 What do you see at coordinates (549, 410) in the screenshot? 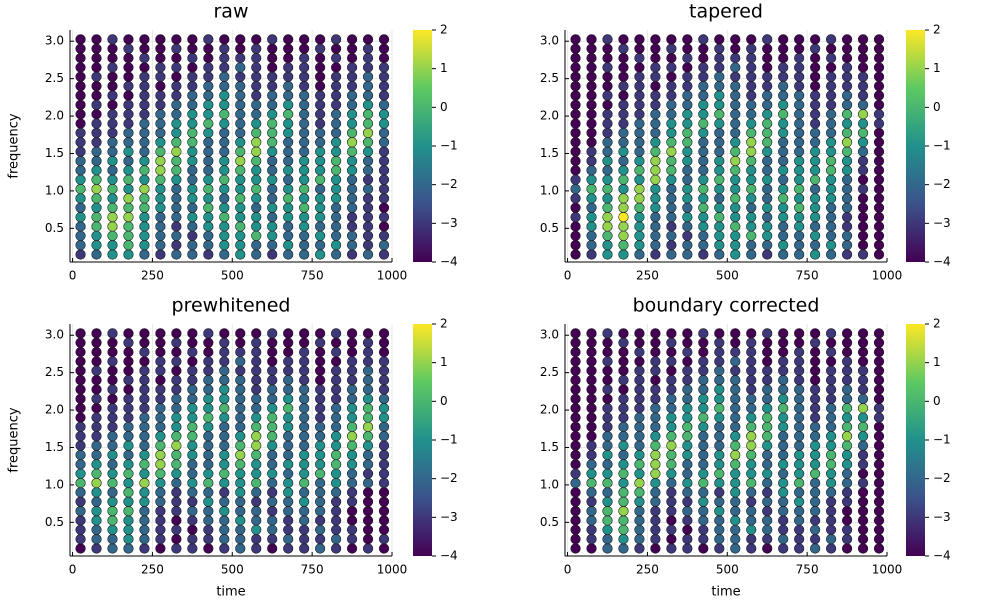
I see `y-tick-label: 2.0` at bounding box center [549, 410].